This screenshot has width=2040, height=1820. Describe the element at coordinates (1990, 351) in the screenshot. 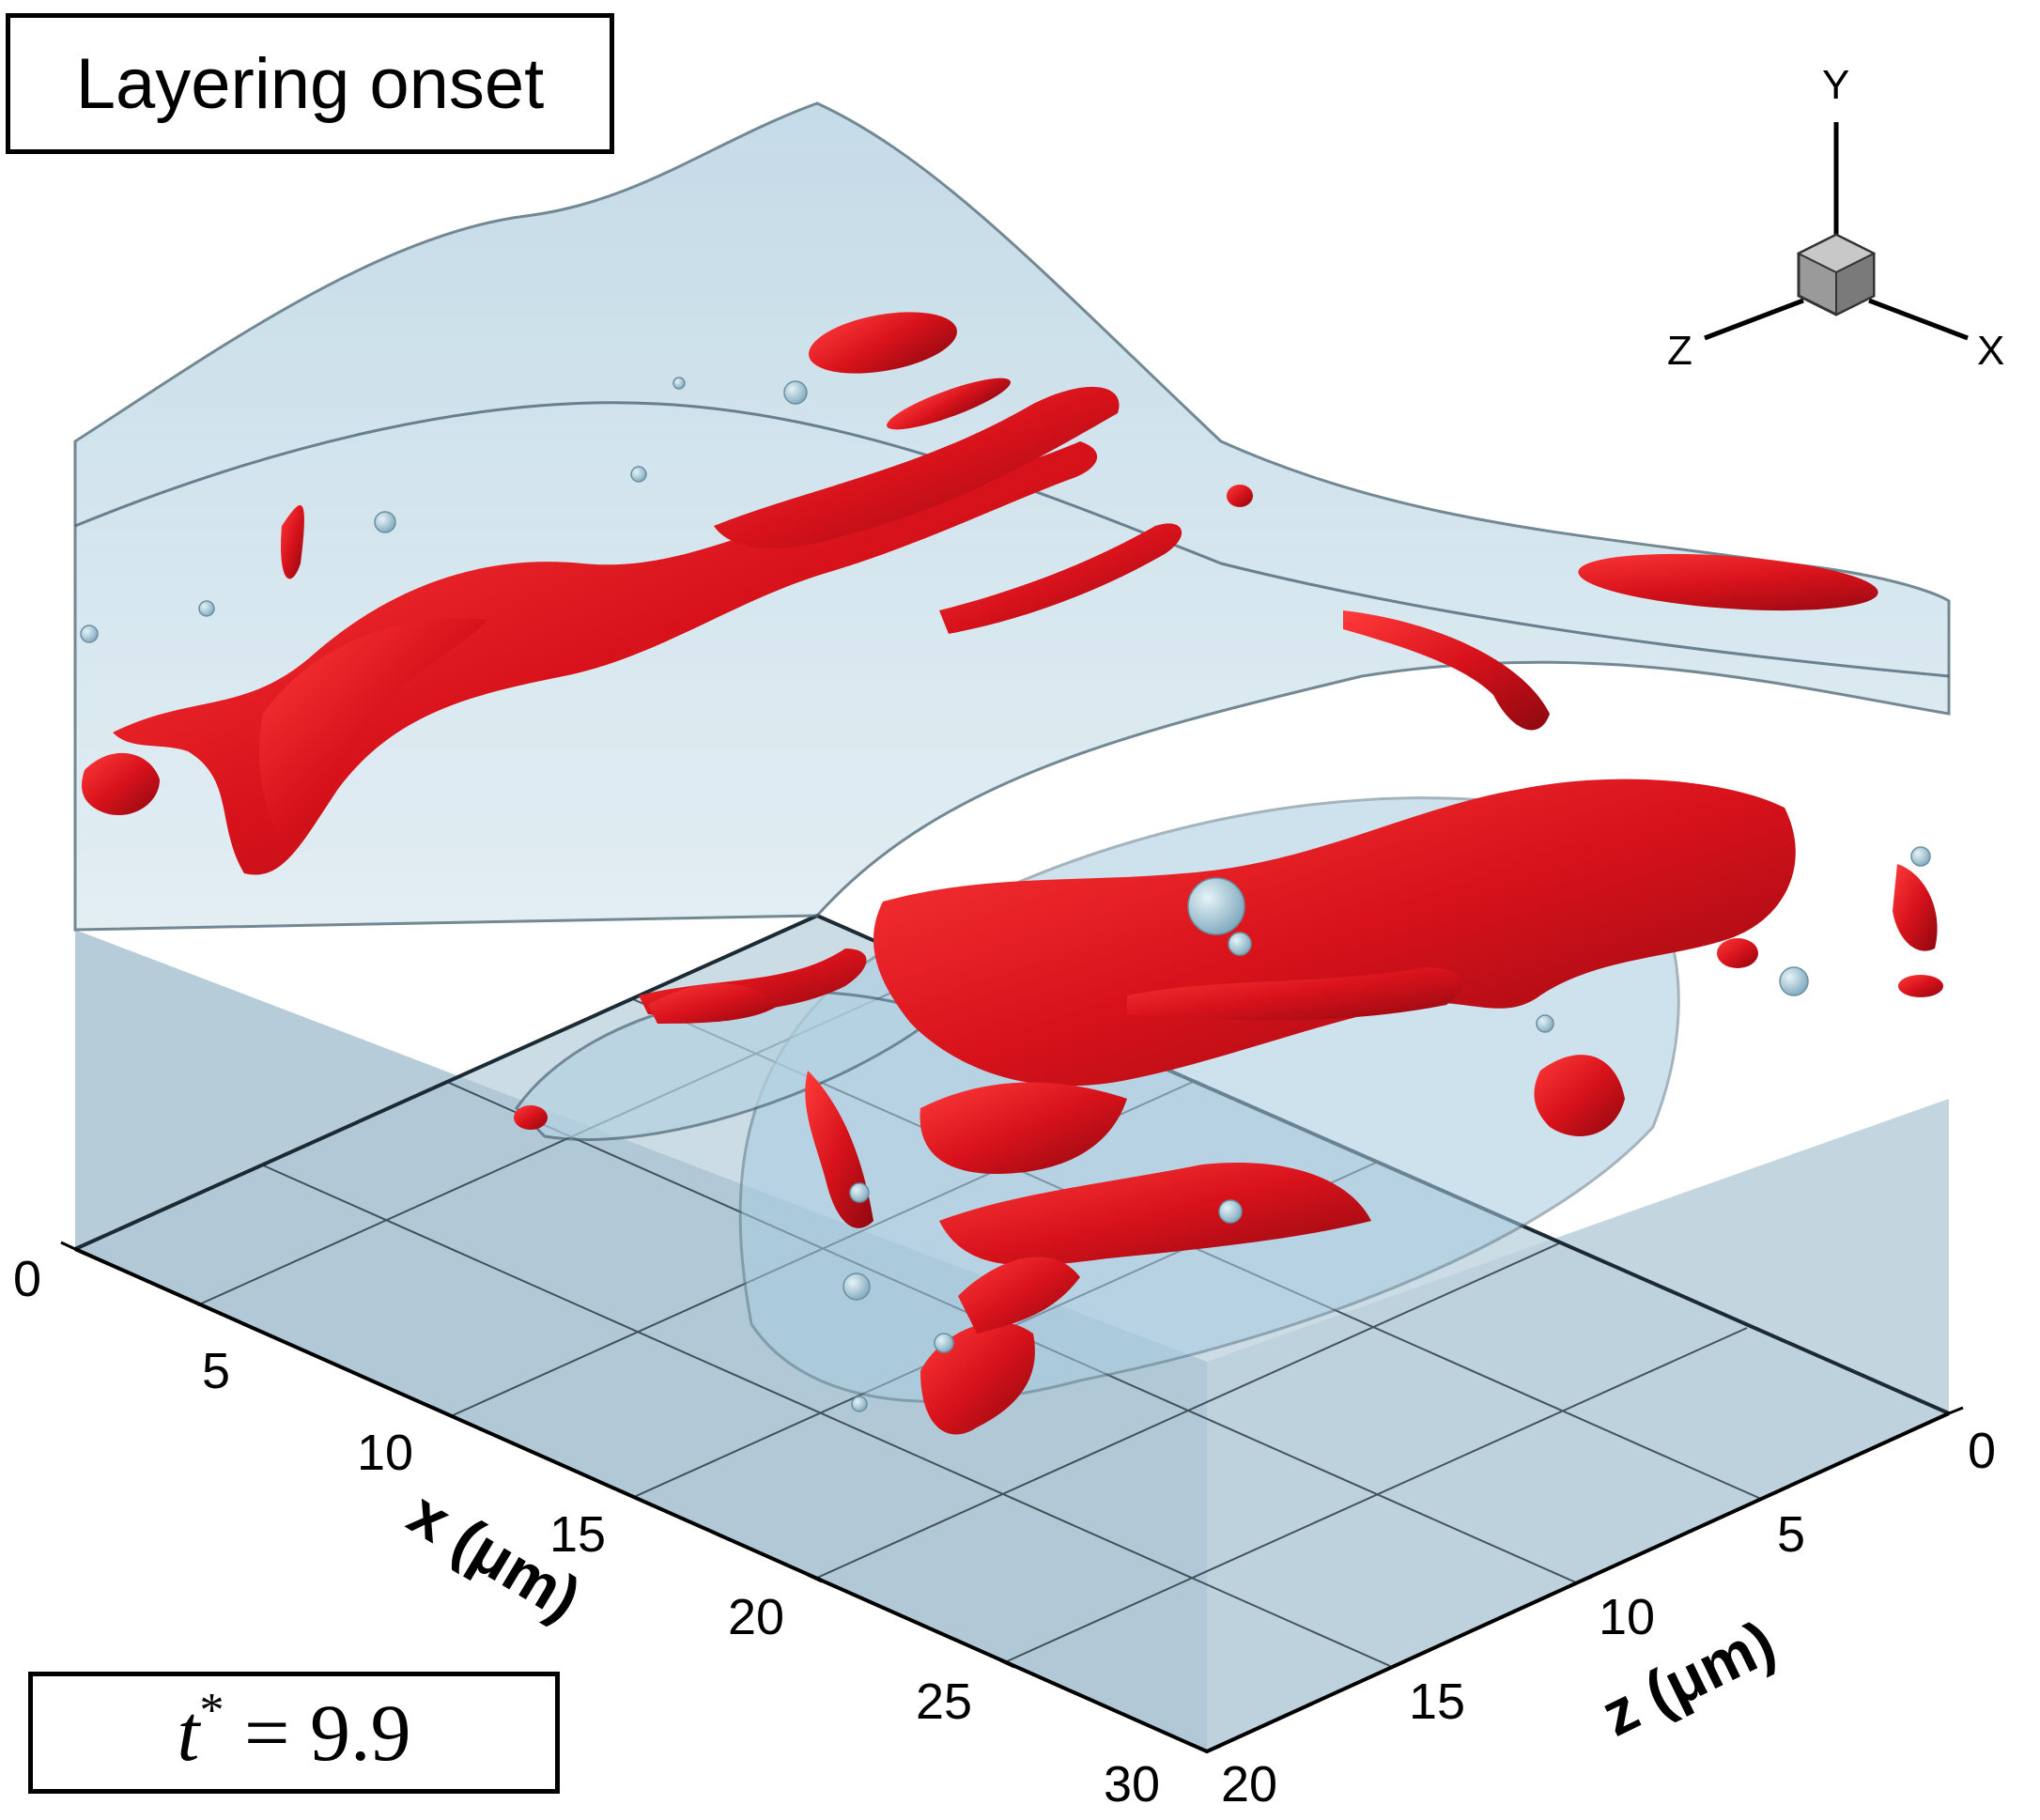

I see `triad-x-label: X` at that location.